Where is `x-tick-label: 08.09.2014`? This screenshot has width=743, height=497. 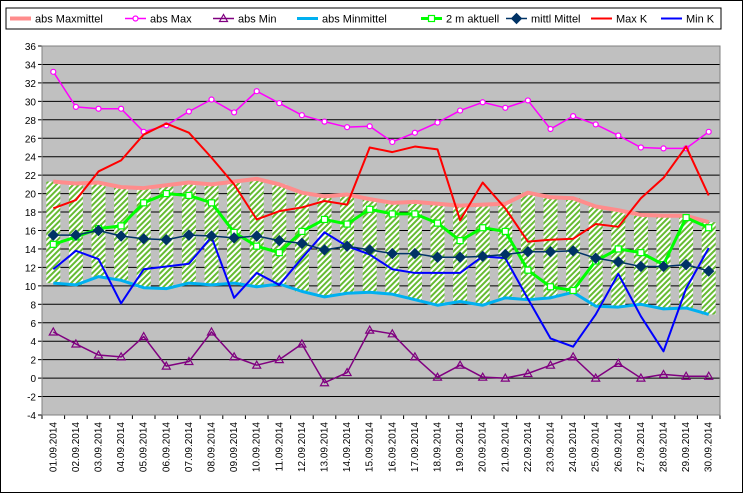 x-tick-label: 08.09.2014 is located at coordinates (212, 447).